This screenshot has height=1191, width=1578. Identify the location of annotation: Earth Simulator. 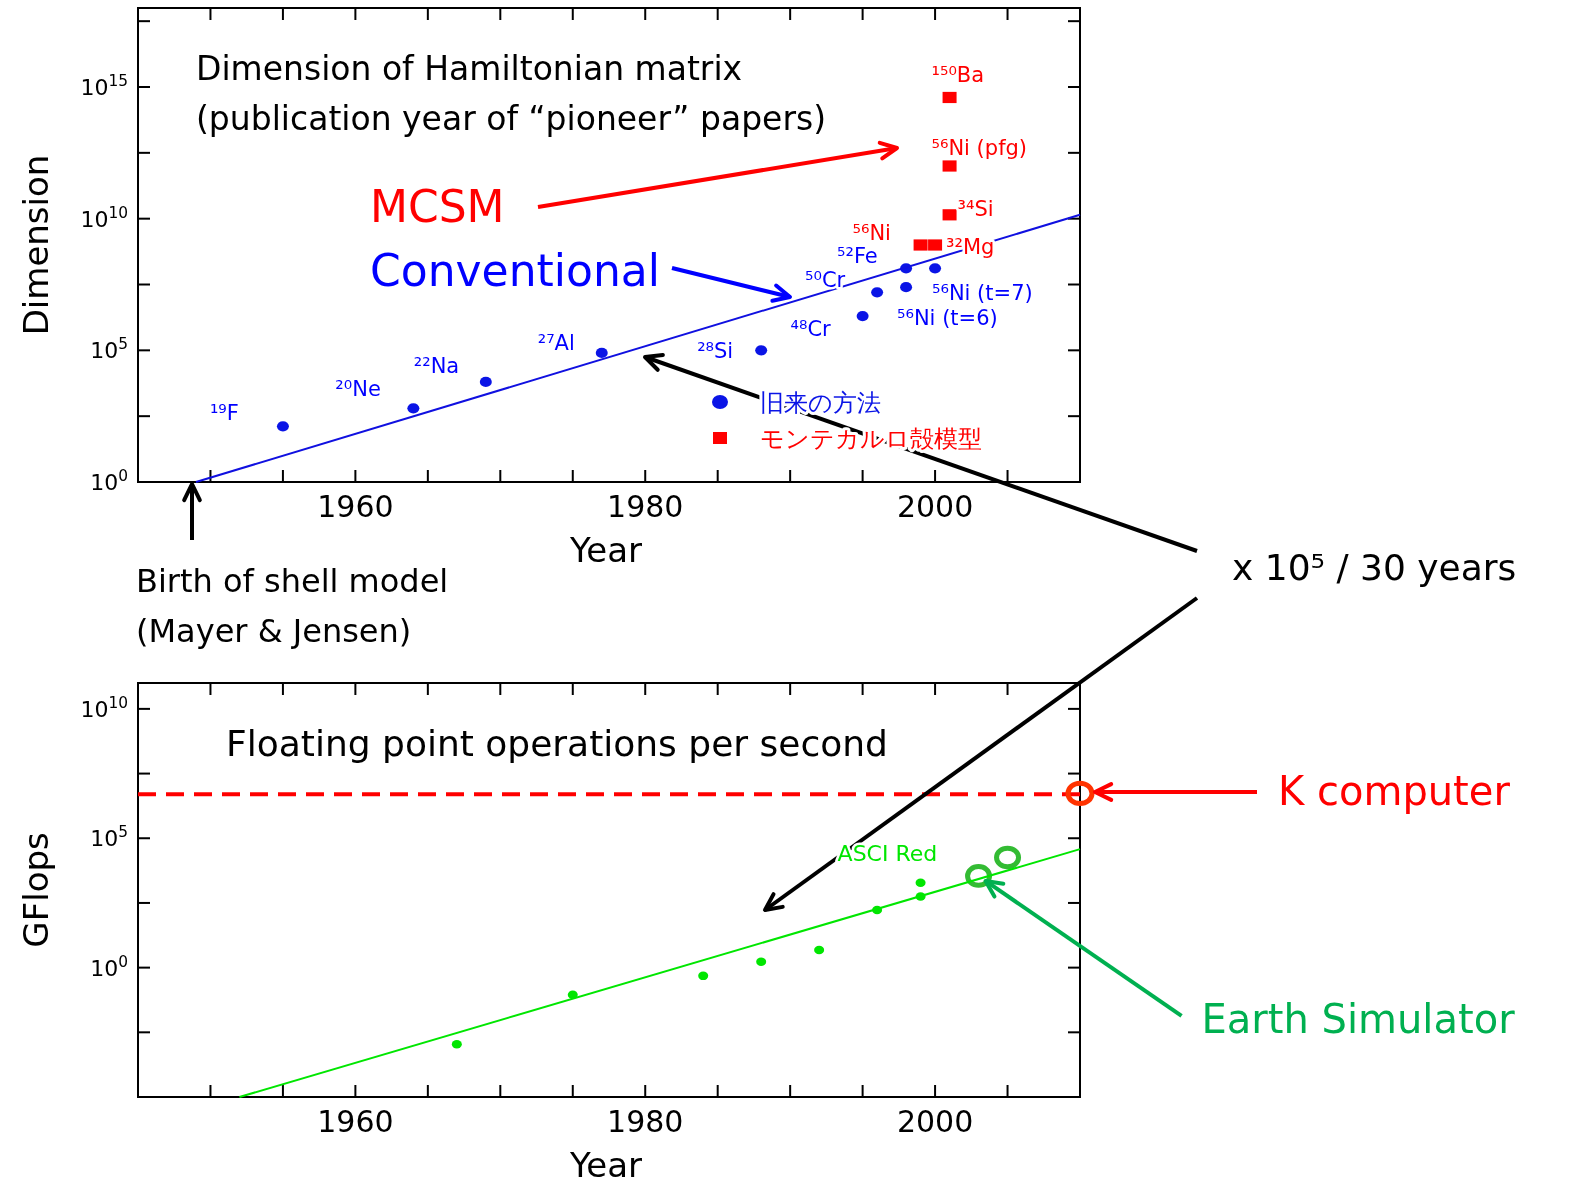
(1358, 1018).